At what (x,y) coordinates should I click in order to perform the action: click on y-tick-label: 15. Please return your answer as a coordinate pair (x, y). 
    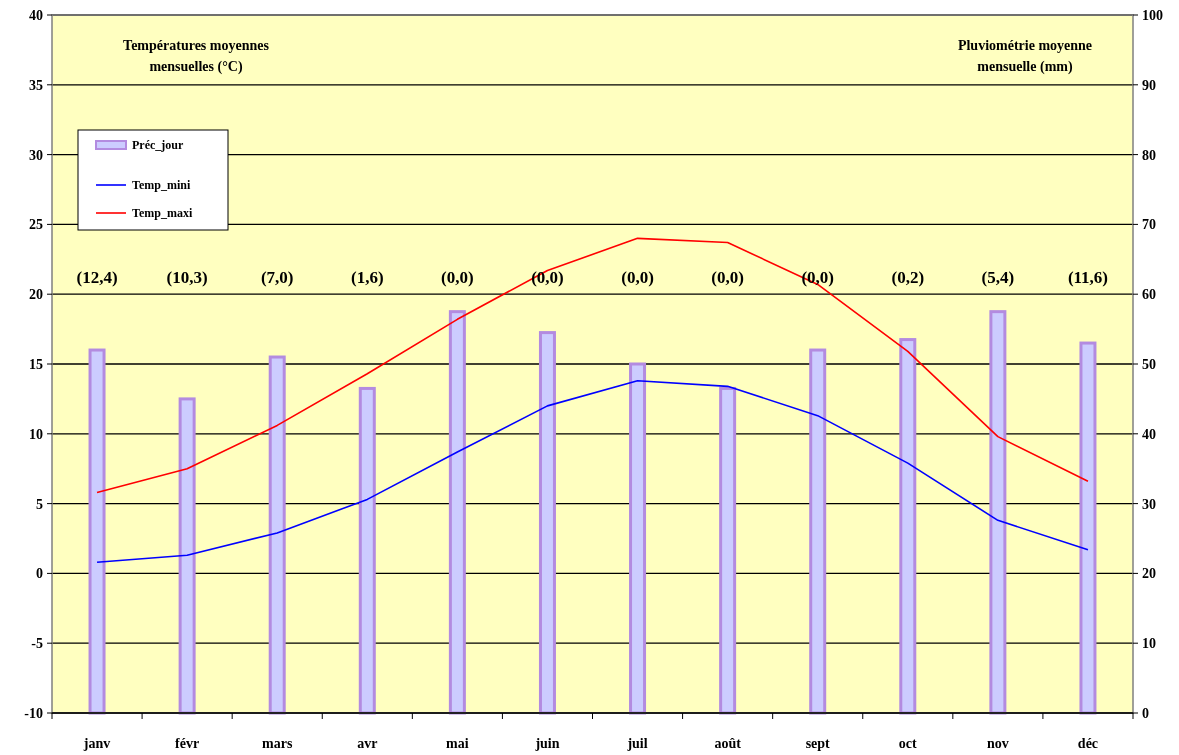
    Looking at the image, I should click on (36, 364).